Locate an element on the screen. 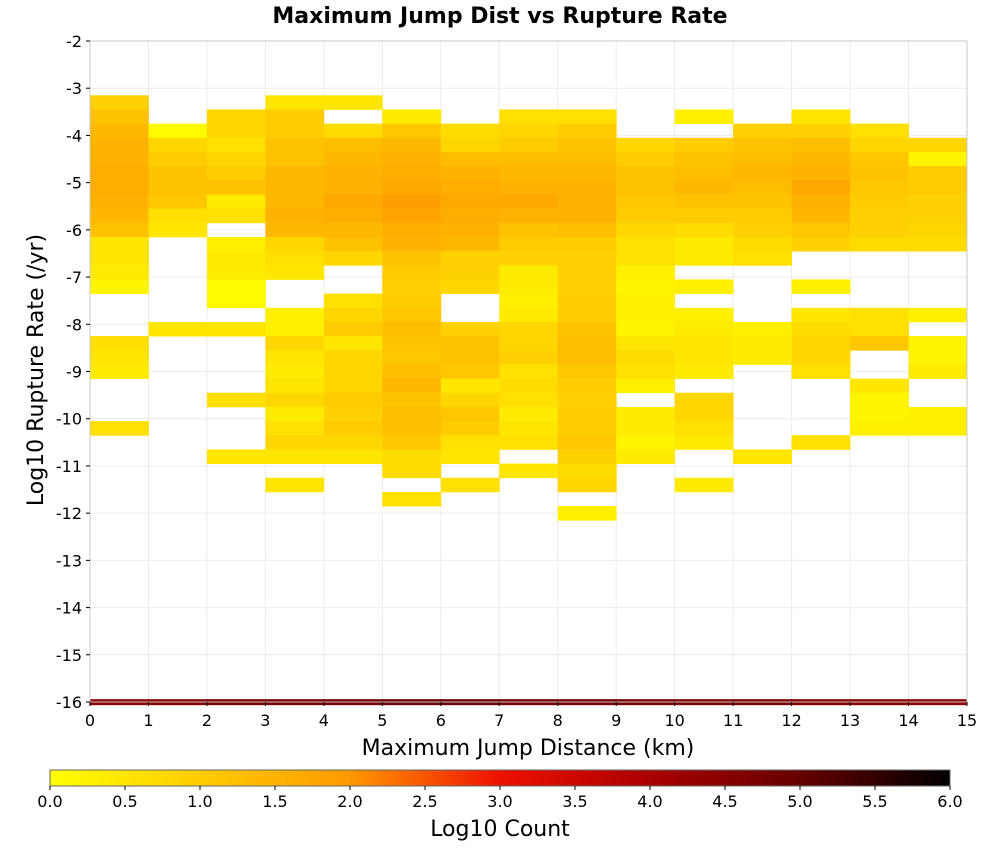  colorbar-tick-label: 0.5 is located at coordinates (124, 801).